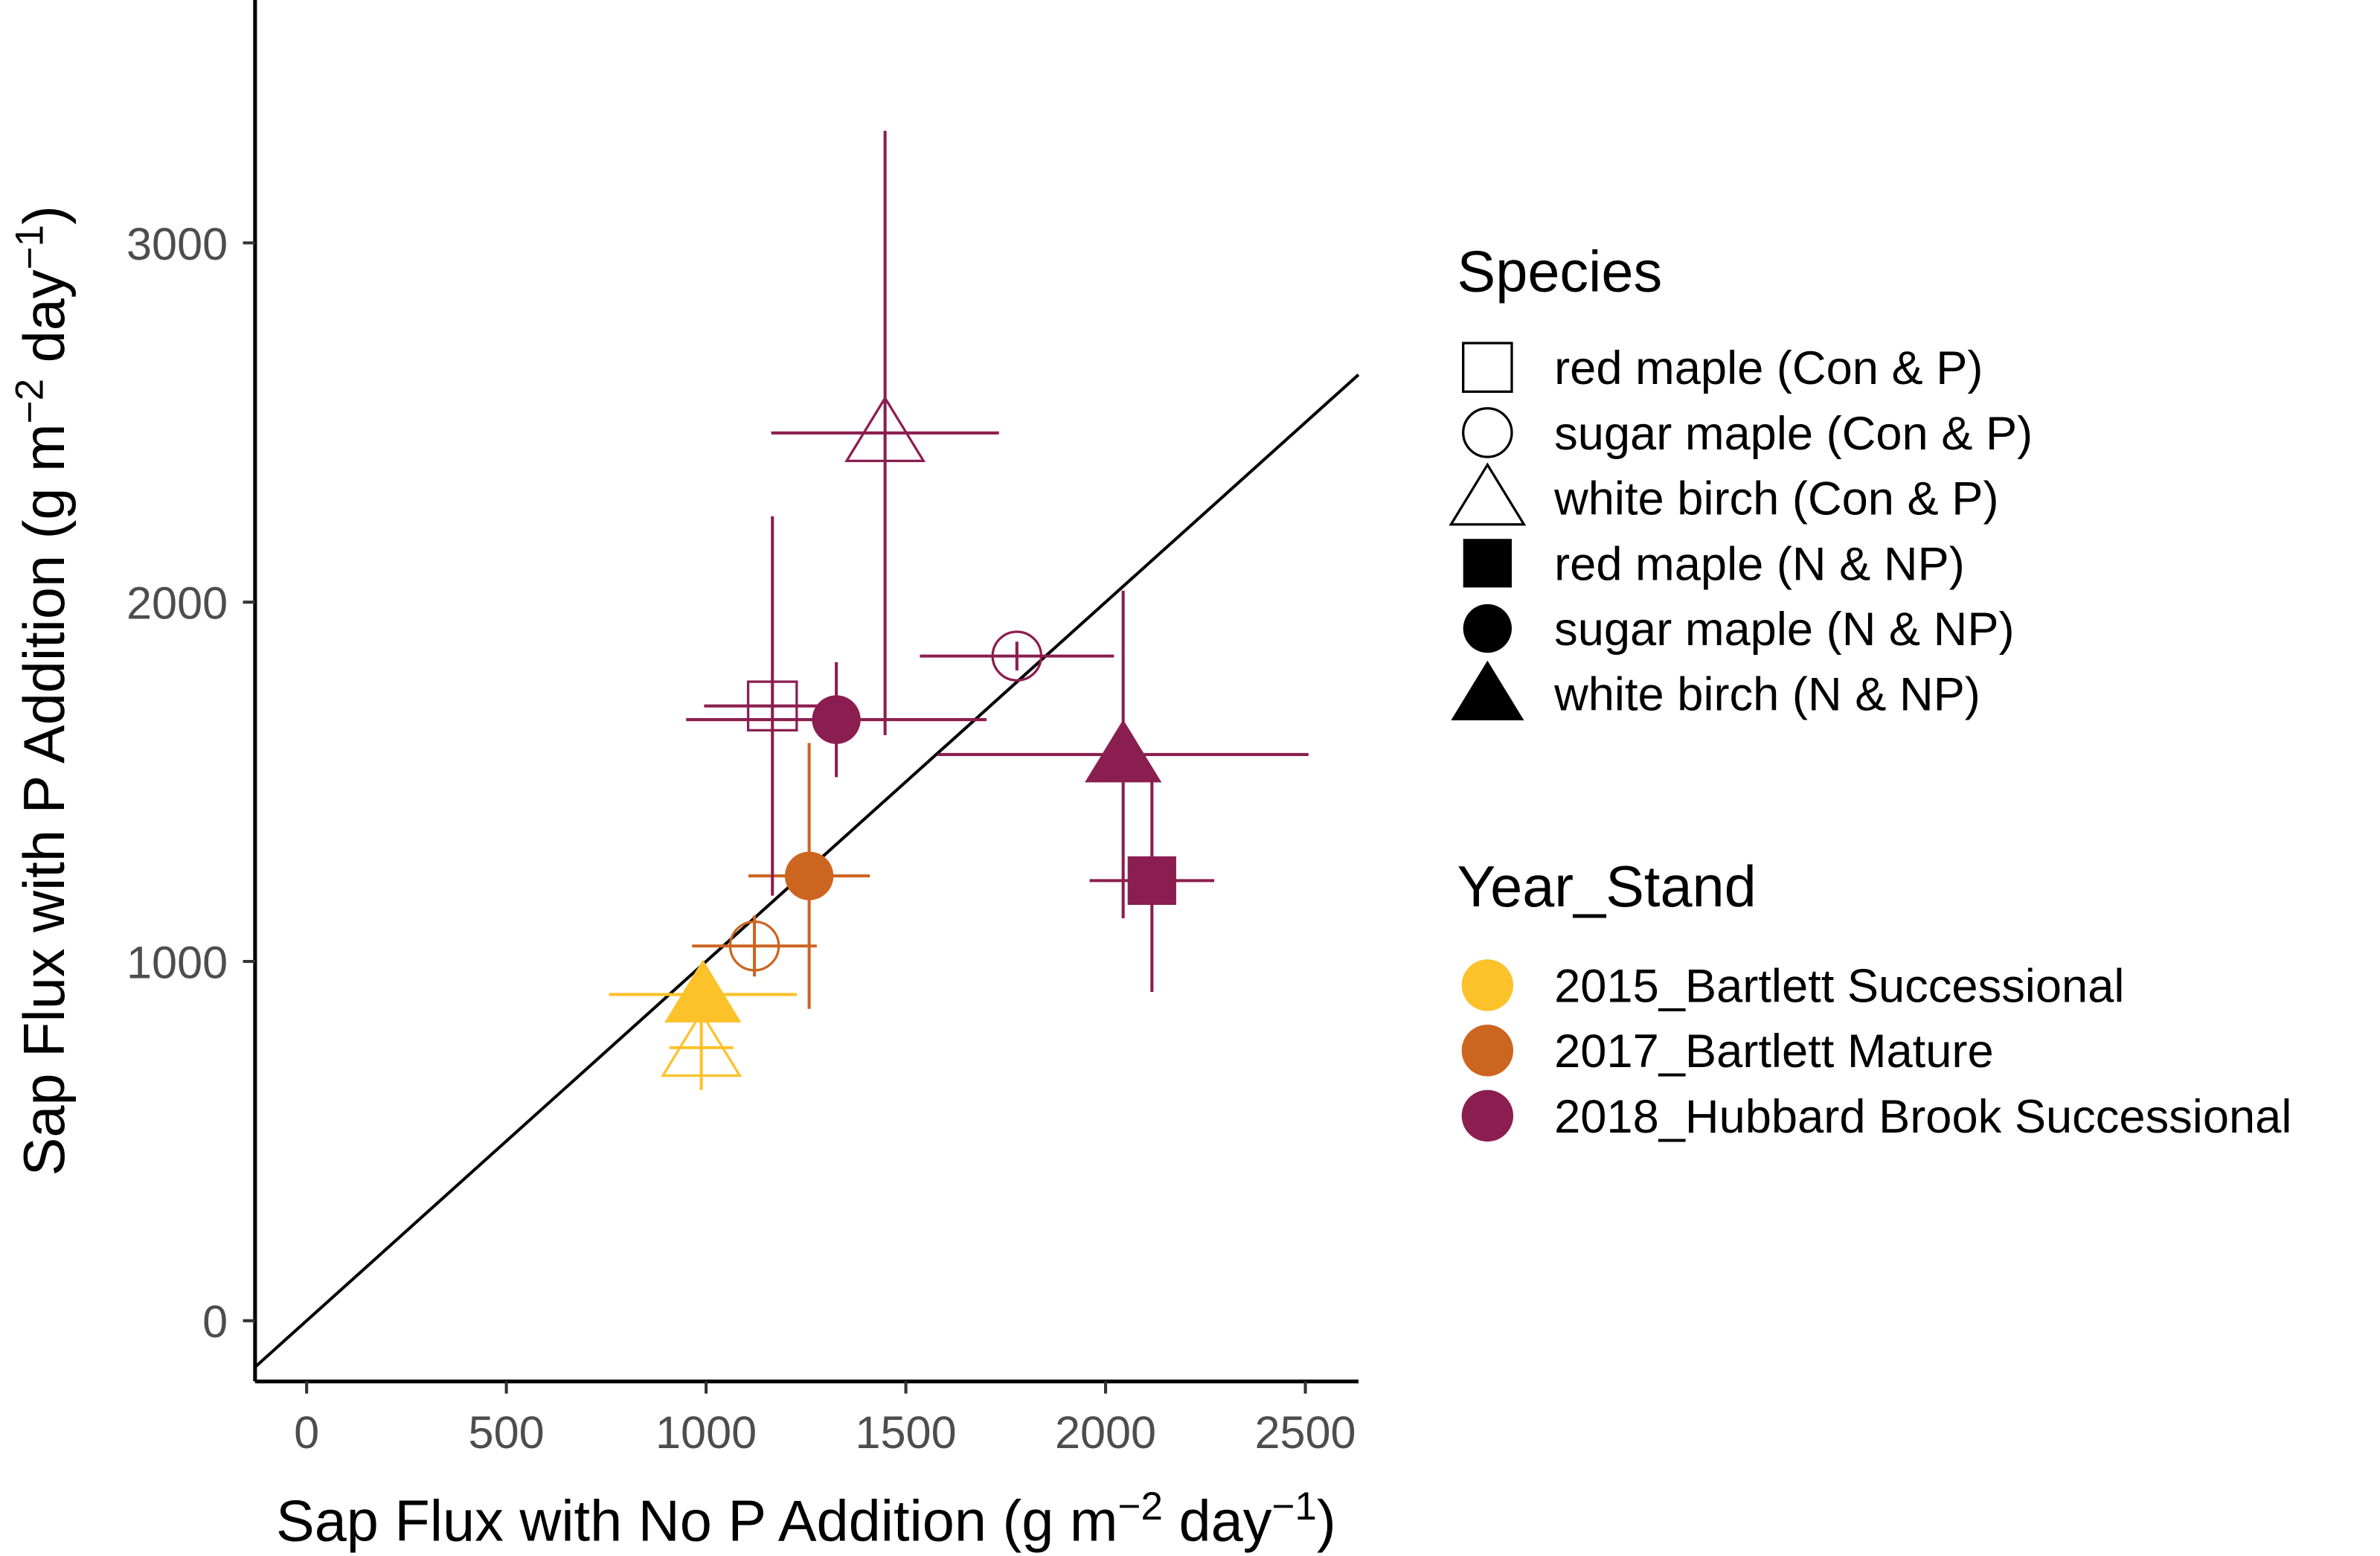  Describe the element at coordinates (45, 799) in the screenshot. I see `y-axis-title-part: Sap Flux with P Addition (g m` at that location.